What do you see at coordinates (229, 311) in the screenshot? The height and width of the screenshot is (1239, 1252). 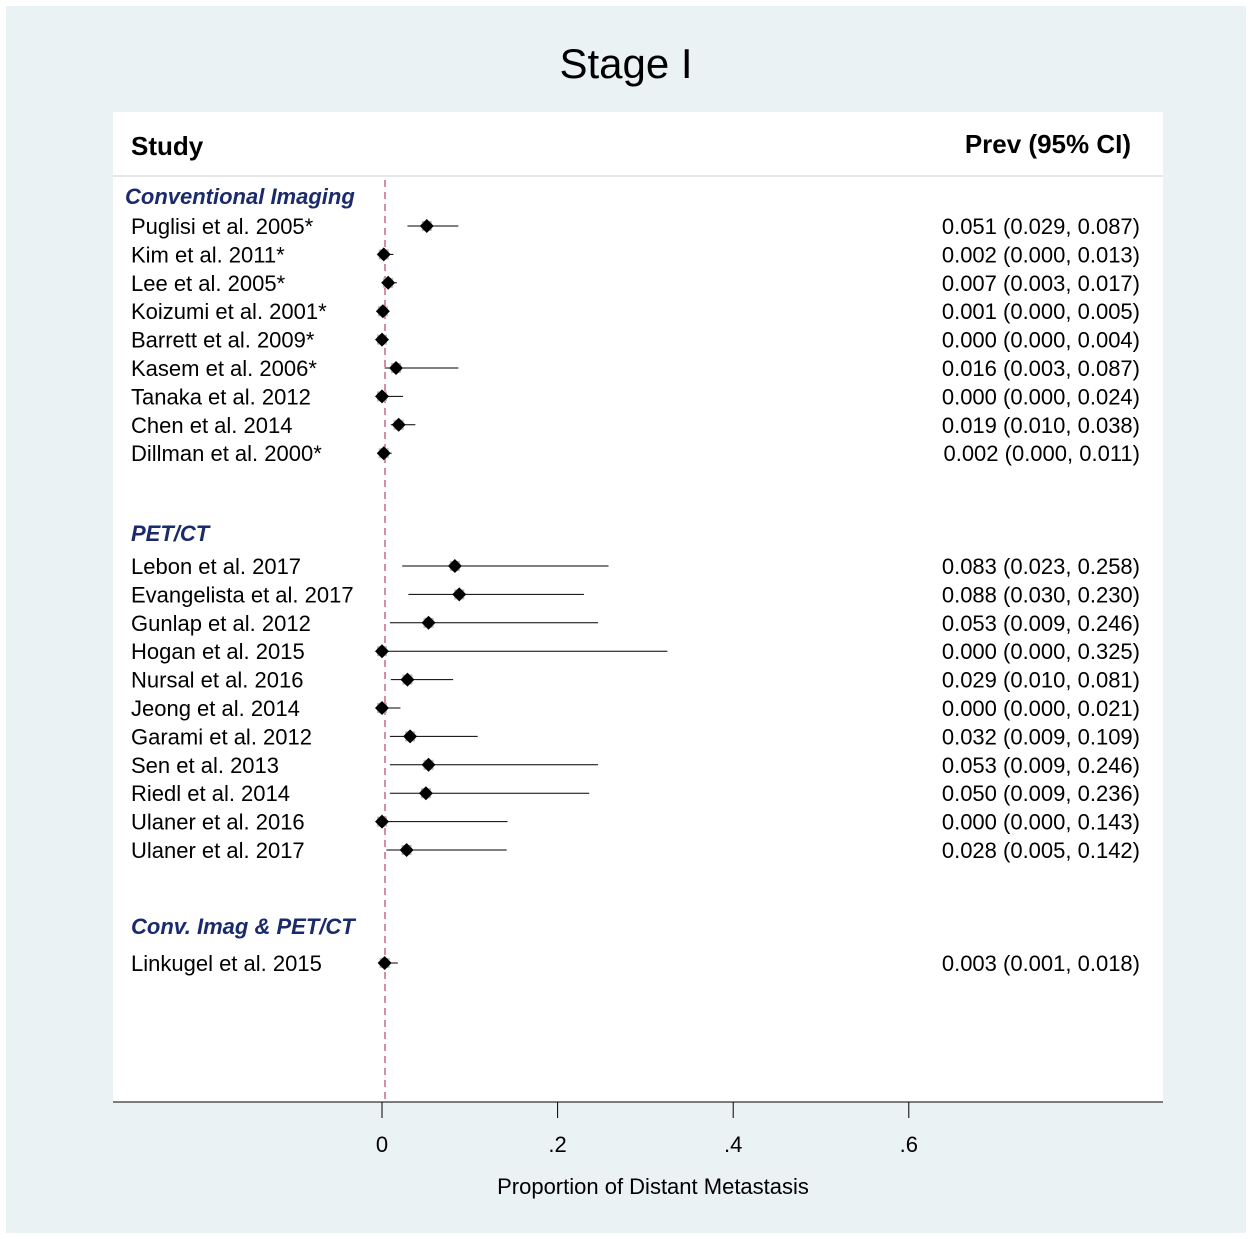 I see `study-label: Koizumi et al. 2001*` at bounding box center [229, 311].